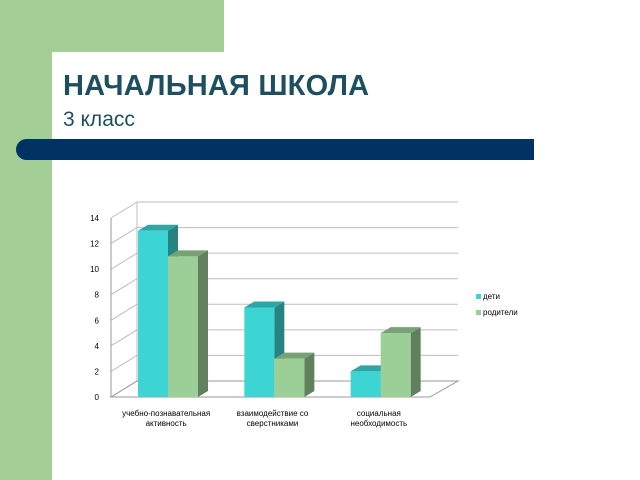  What do you see at coordinates (97, 320) in the screenshot?
I see `y-tick-label: 6` at bounding box center [97, 320].